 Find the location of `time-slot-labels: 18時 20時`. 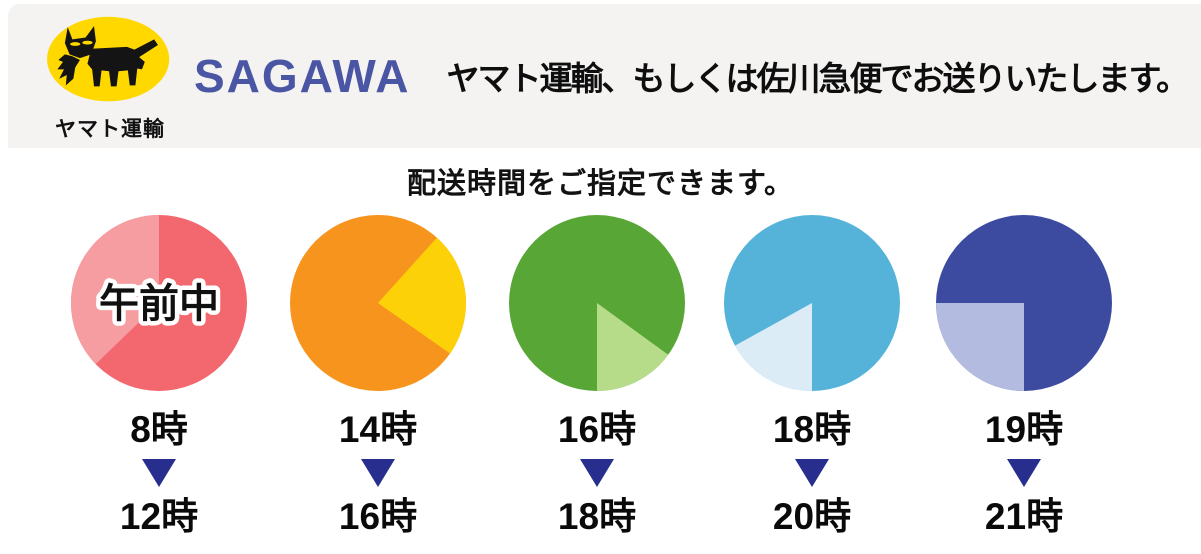

time-slot-labels: 18時 20時 is located at coordinates (812, 473).